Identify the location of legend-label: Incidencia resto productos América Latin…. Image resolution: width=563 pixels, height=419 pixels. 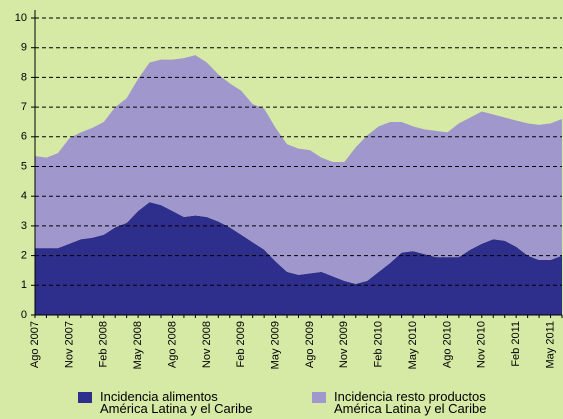
(410, 402).